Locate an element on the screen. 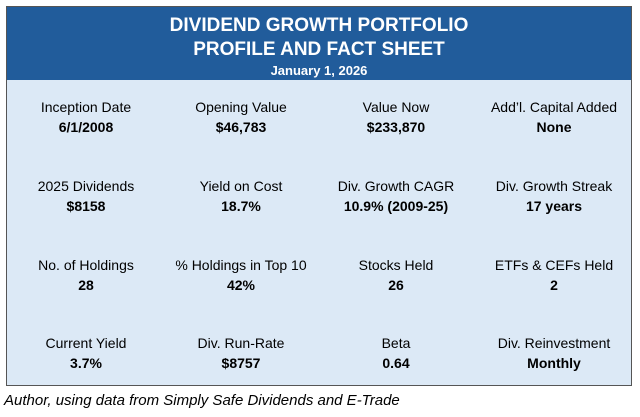 This screenshot has height=417, width=640. stat-value: 17 years is located at coordinates (554, 206).